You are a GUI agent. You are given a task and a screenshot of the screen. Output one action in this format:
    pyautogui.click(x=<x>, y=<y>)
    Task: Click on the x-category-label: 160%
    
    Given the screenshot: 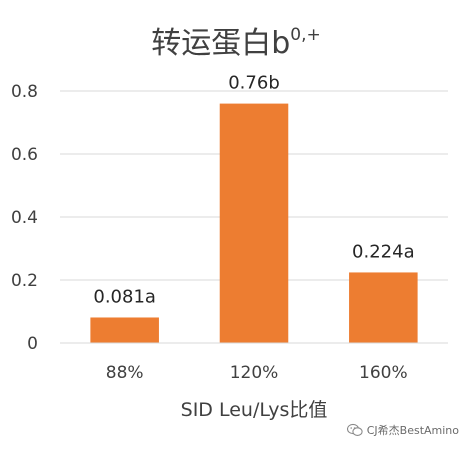 What is the action you would take?
    pyautogui.click(x=383, y=373)
    